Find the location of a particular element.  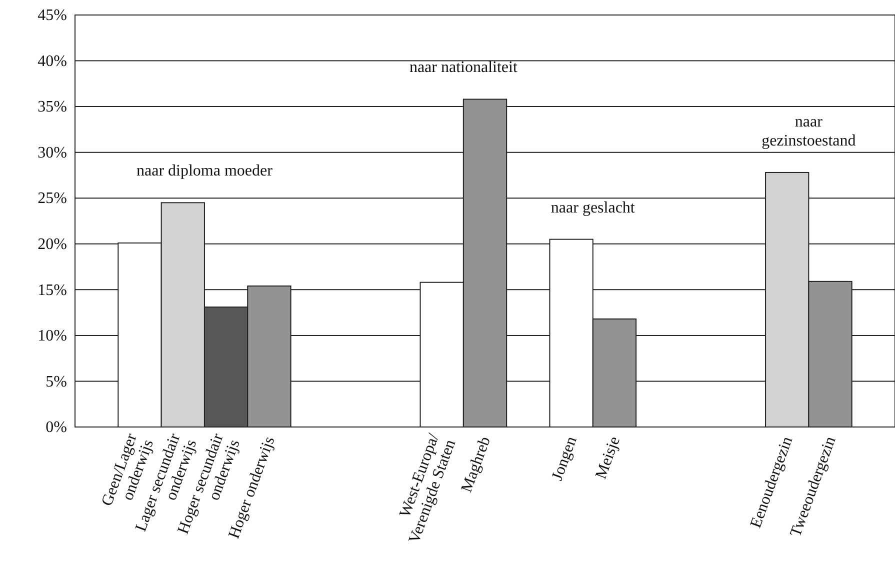

x-tick-label: Meisje is located at coordinates (608, 458).